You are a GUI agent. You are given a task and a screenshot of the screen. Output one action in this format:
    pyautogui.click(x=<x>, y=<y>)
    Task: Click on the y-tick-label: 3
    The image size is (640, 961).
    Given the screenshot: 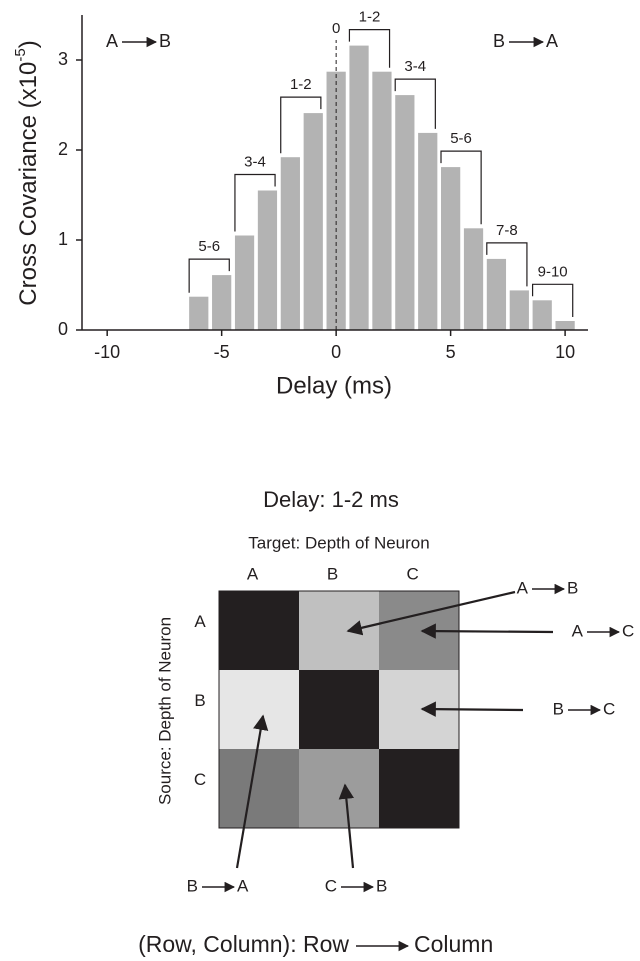 What is the action you would take?
    pyautogui.click(x=63, y=59)
    